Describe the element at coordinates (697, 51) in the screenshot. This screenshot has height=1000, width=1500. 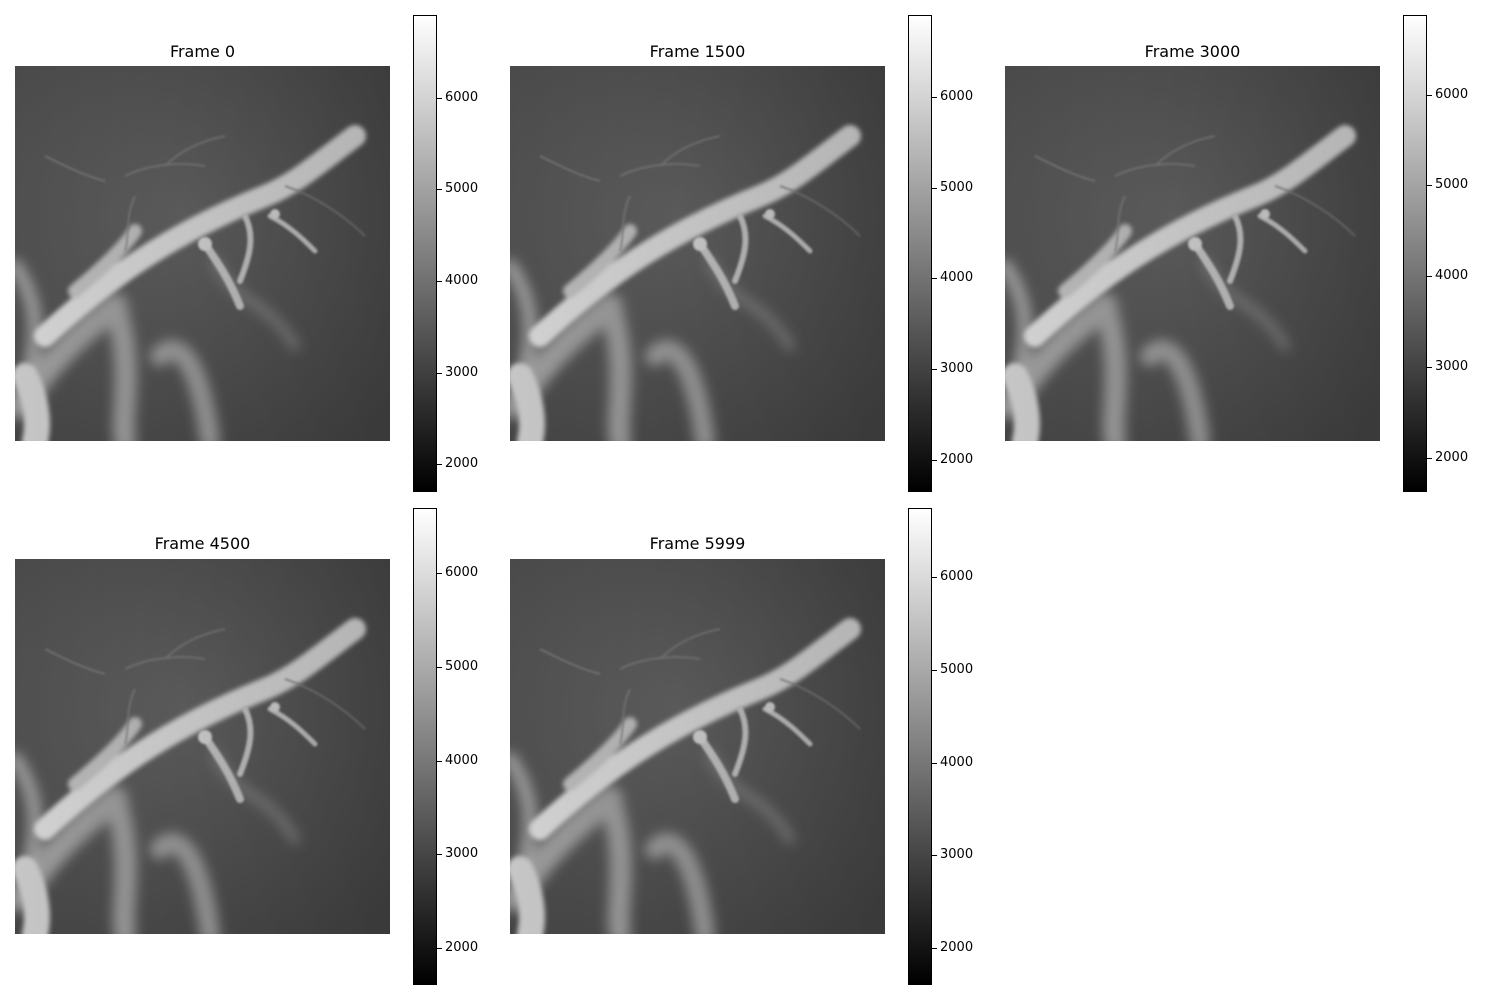
I see `panel-title: Frame 1500` at that location.